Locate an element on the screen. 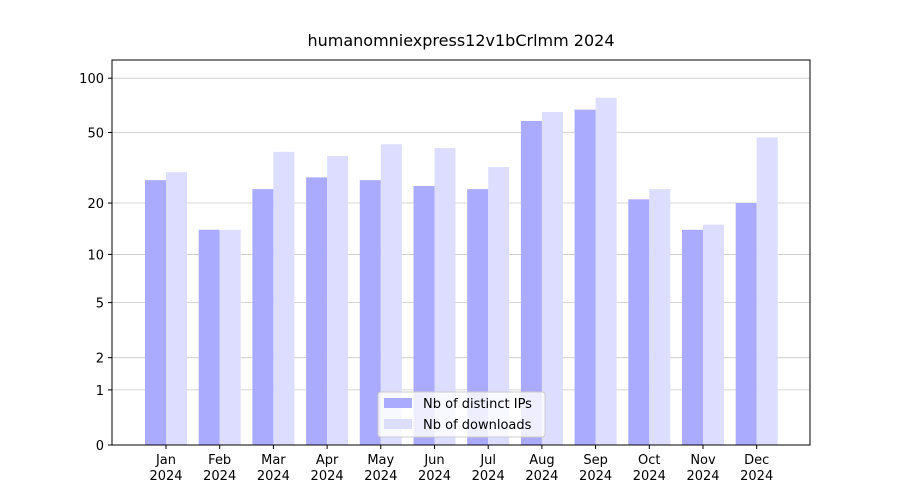 This screenshot has height=500, width=900. x-tick-label: Mar 2024 is located at coordinates (273, 468).